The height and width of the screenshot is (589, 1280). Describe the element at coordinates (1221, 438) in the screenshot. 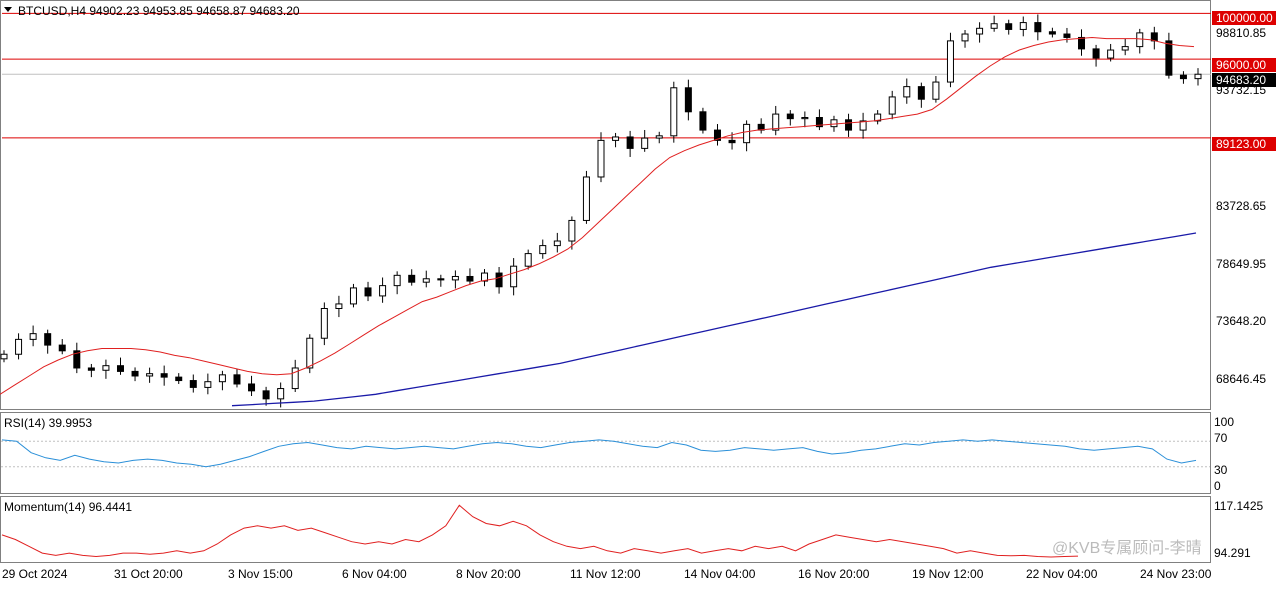

I see `rsi-level-label: 70` at that location.